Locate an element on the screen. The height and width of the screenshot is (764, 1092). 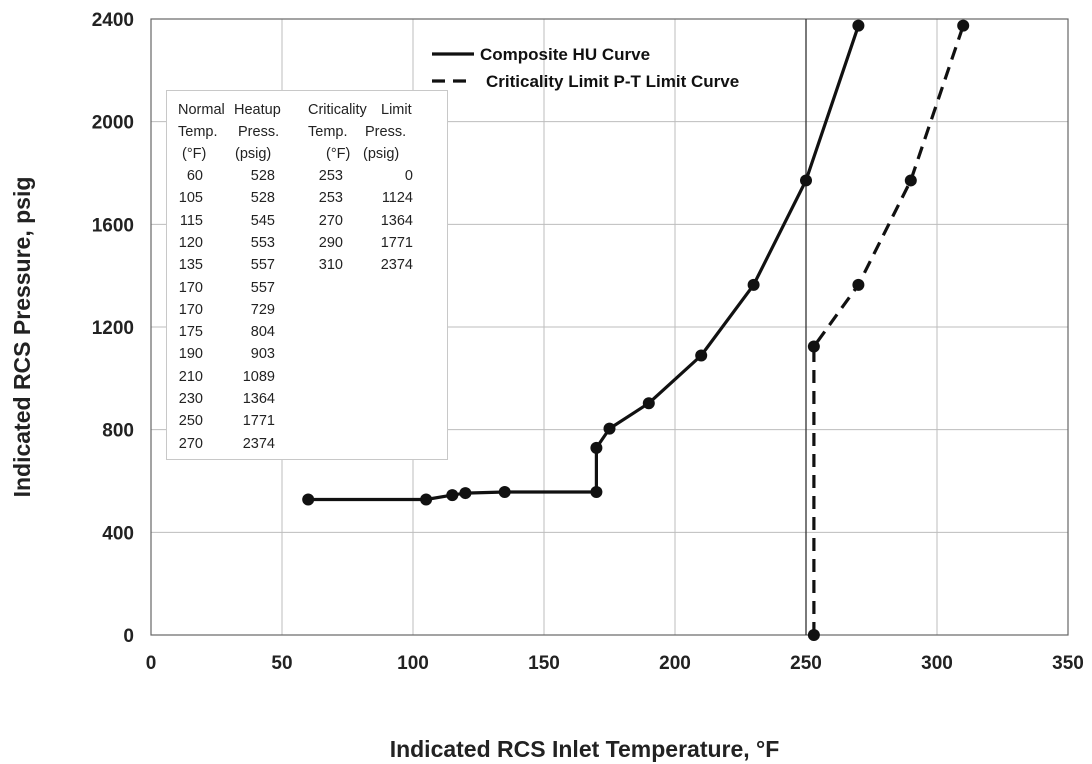
table-heatup-press-cell: 903 is located at coordinates (262, 354).